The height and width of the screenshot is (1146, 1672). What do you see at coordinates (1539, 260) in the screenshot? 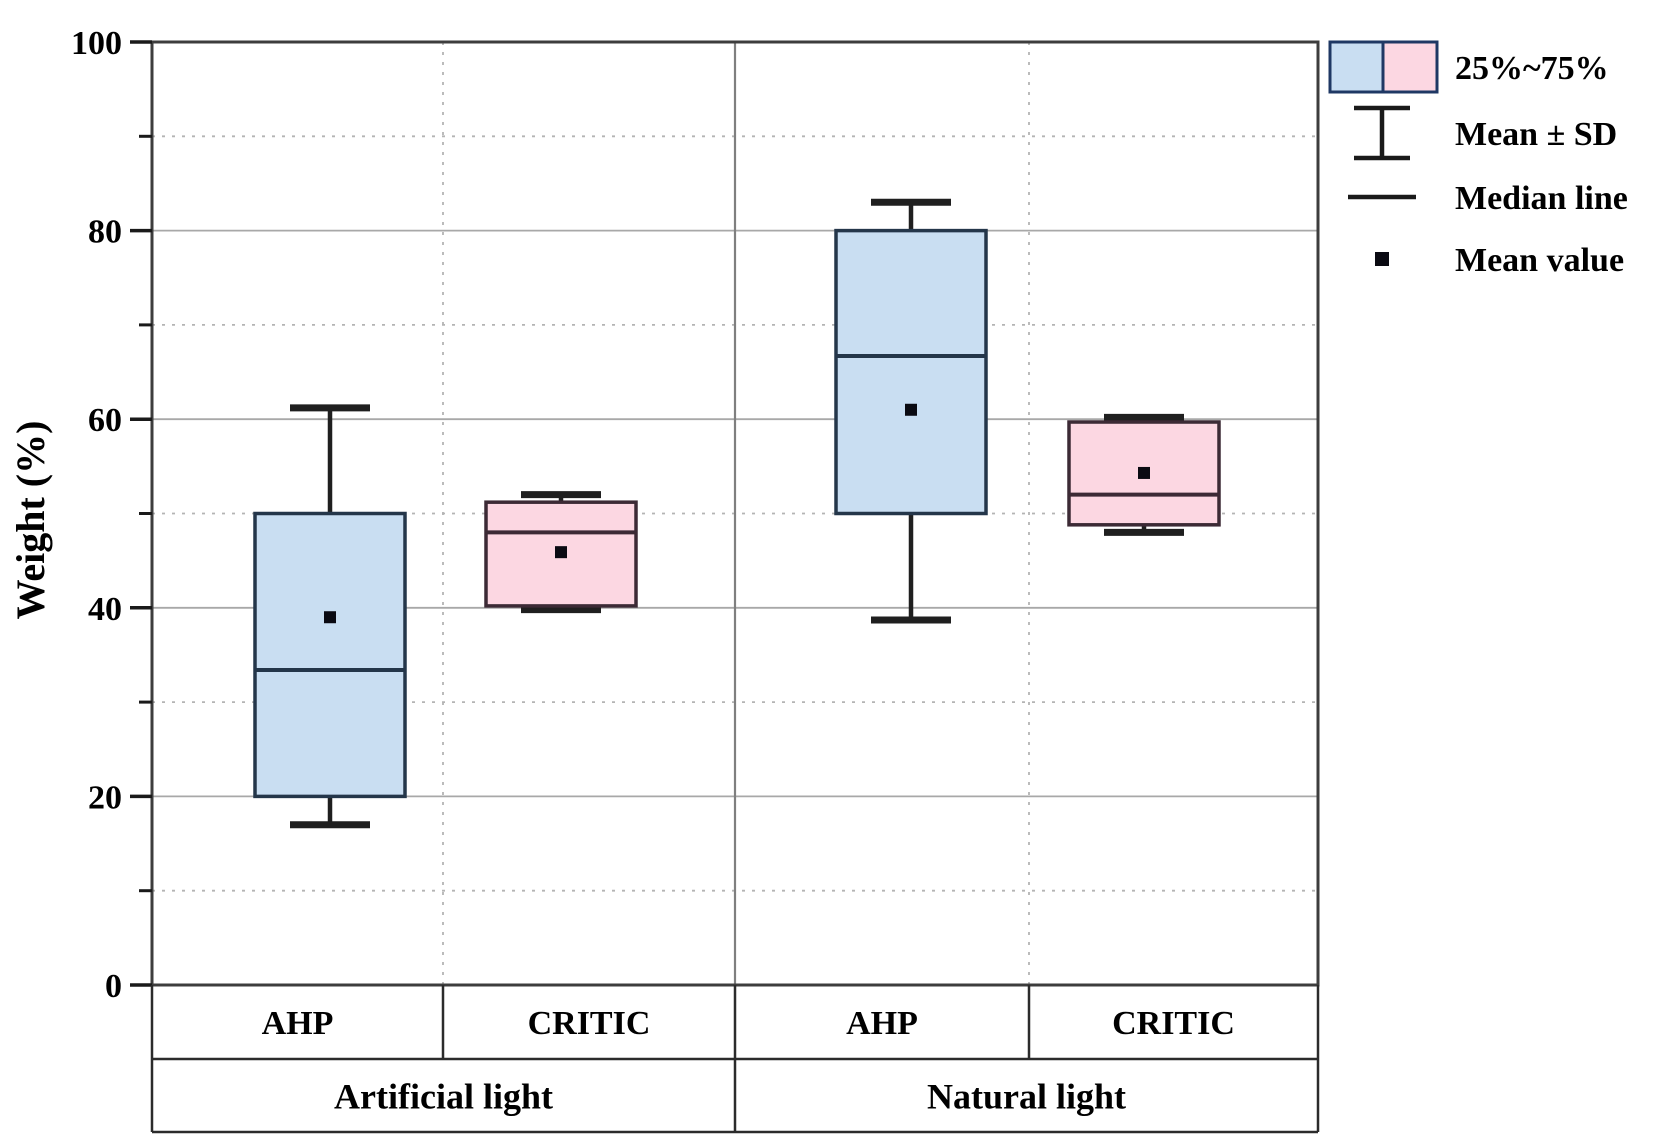
I see `legend-label-3: Mean value` at bounding box center [1539, 260].